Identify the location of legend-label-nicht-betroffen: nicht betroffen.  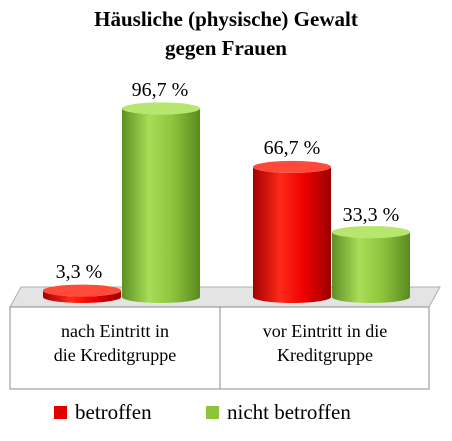
(289, 412).